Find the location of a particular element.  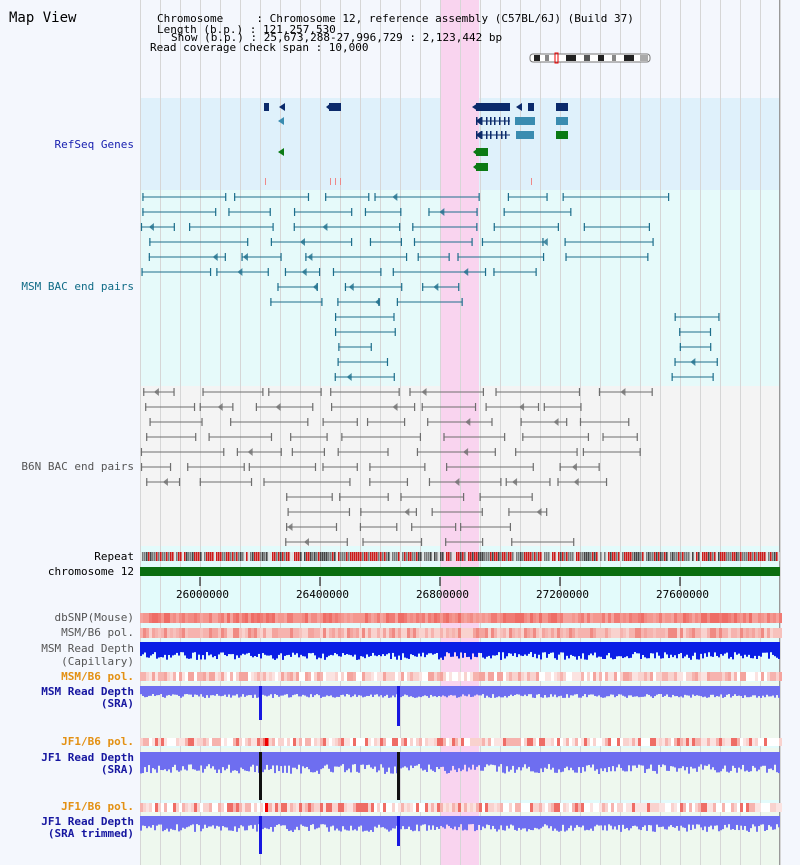

track-label-jf1-pol-2: JF1/B6 pol. is located at coordinates (97, 806).